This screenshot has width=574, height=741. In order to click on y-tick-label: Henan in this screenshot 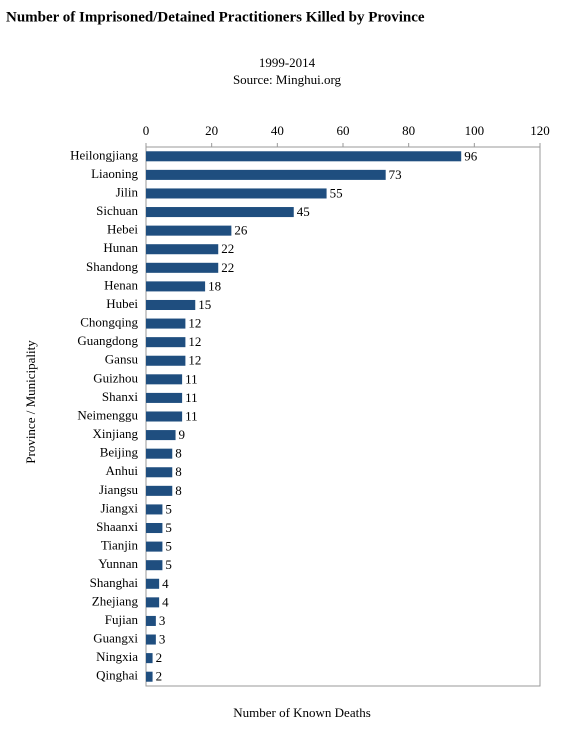, I will do `click(121, 284)`.